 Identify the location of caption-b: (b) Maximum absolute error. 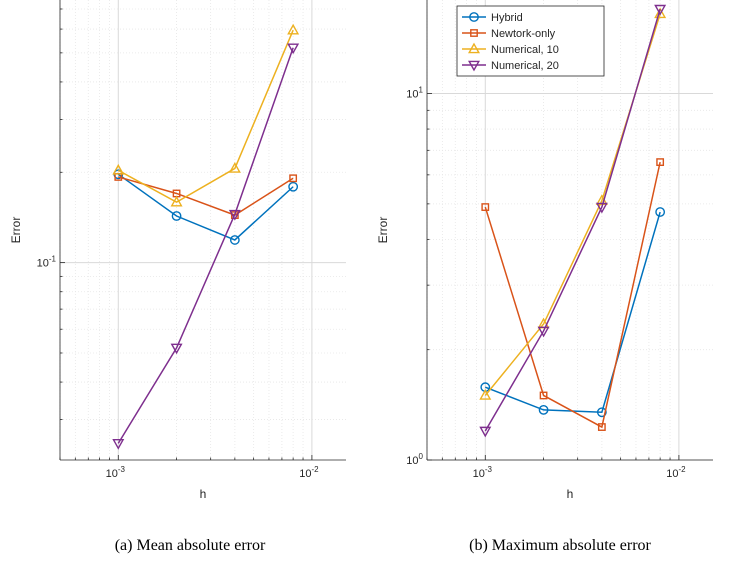
(560, 545).